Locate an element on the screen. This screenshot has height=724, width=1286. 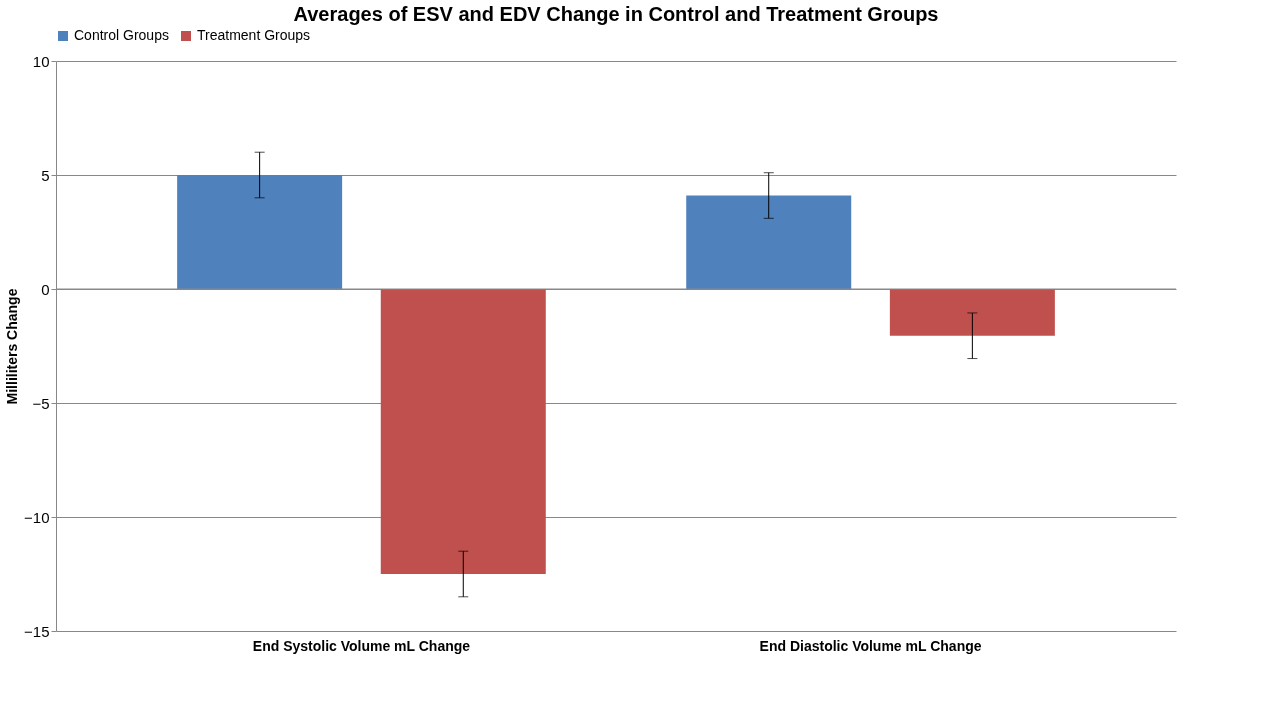
y-tick-label: 5 is located at coordinates (45, 175).